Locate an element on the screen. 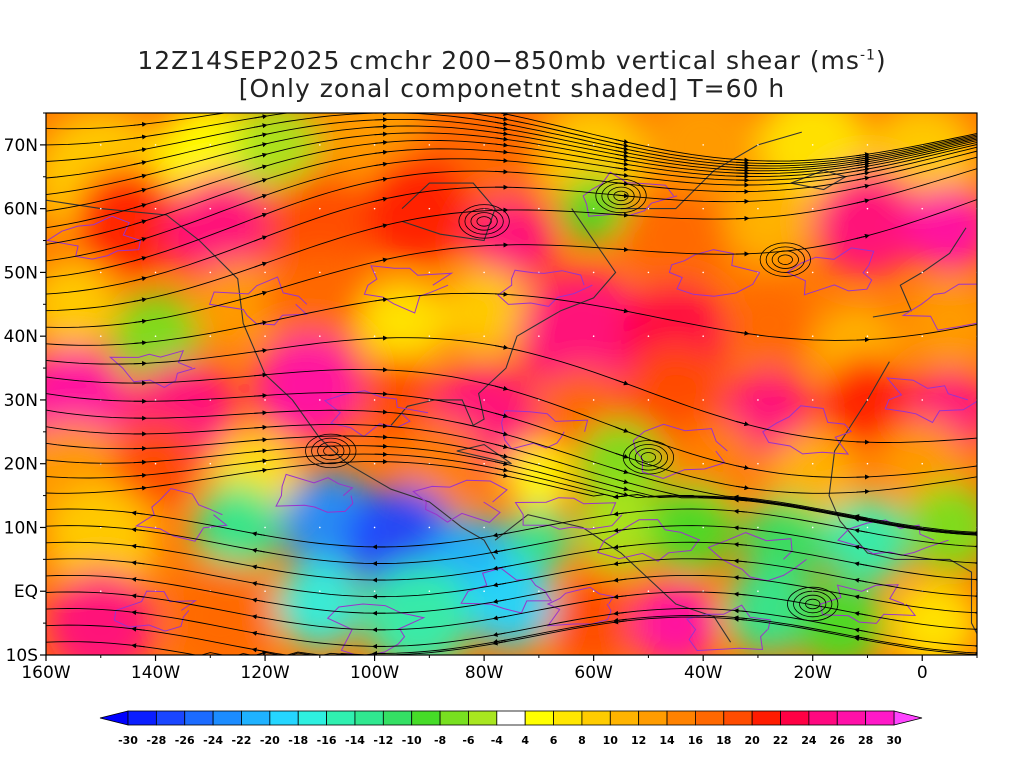 The width and height of the screenshot is (1024, 768). colorbar-label: -22 is located at coordinates (242, 740).